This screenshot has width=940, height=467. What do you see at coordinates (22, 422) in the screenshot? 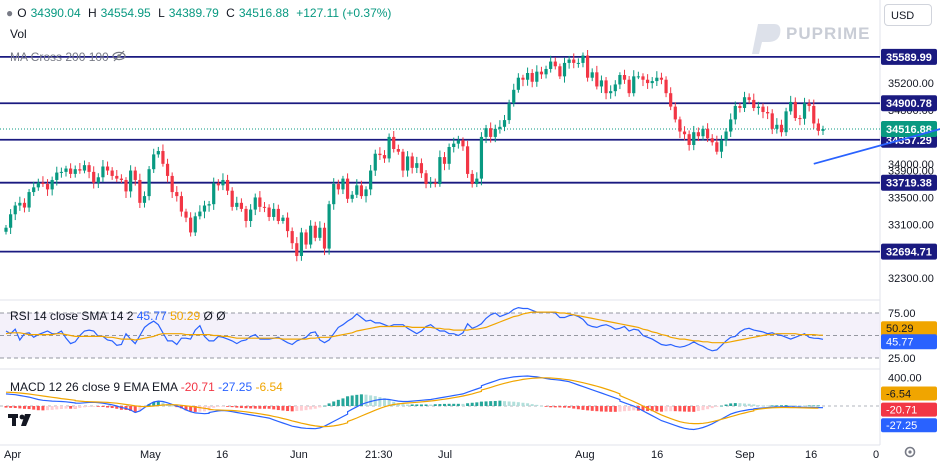
I see `tradingview-logo-icon` at bounding box center [22, 422].